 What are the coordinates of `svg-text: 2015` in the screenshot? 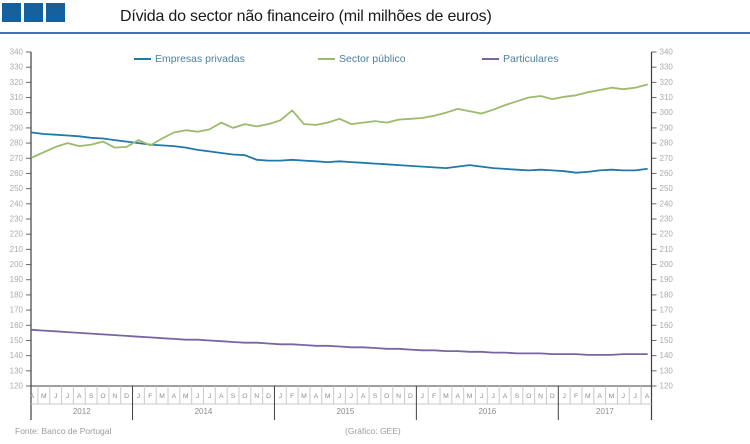 It's located at (346, 411).